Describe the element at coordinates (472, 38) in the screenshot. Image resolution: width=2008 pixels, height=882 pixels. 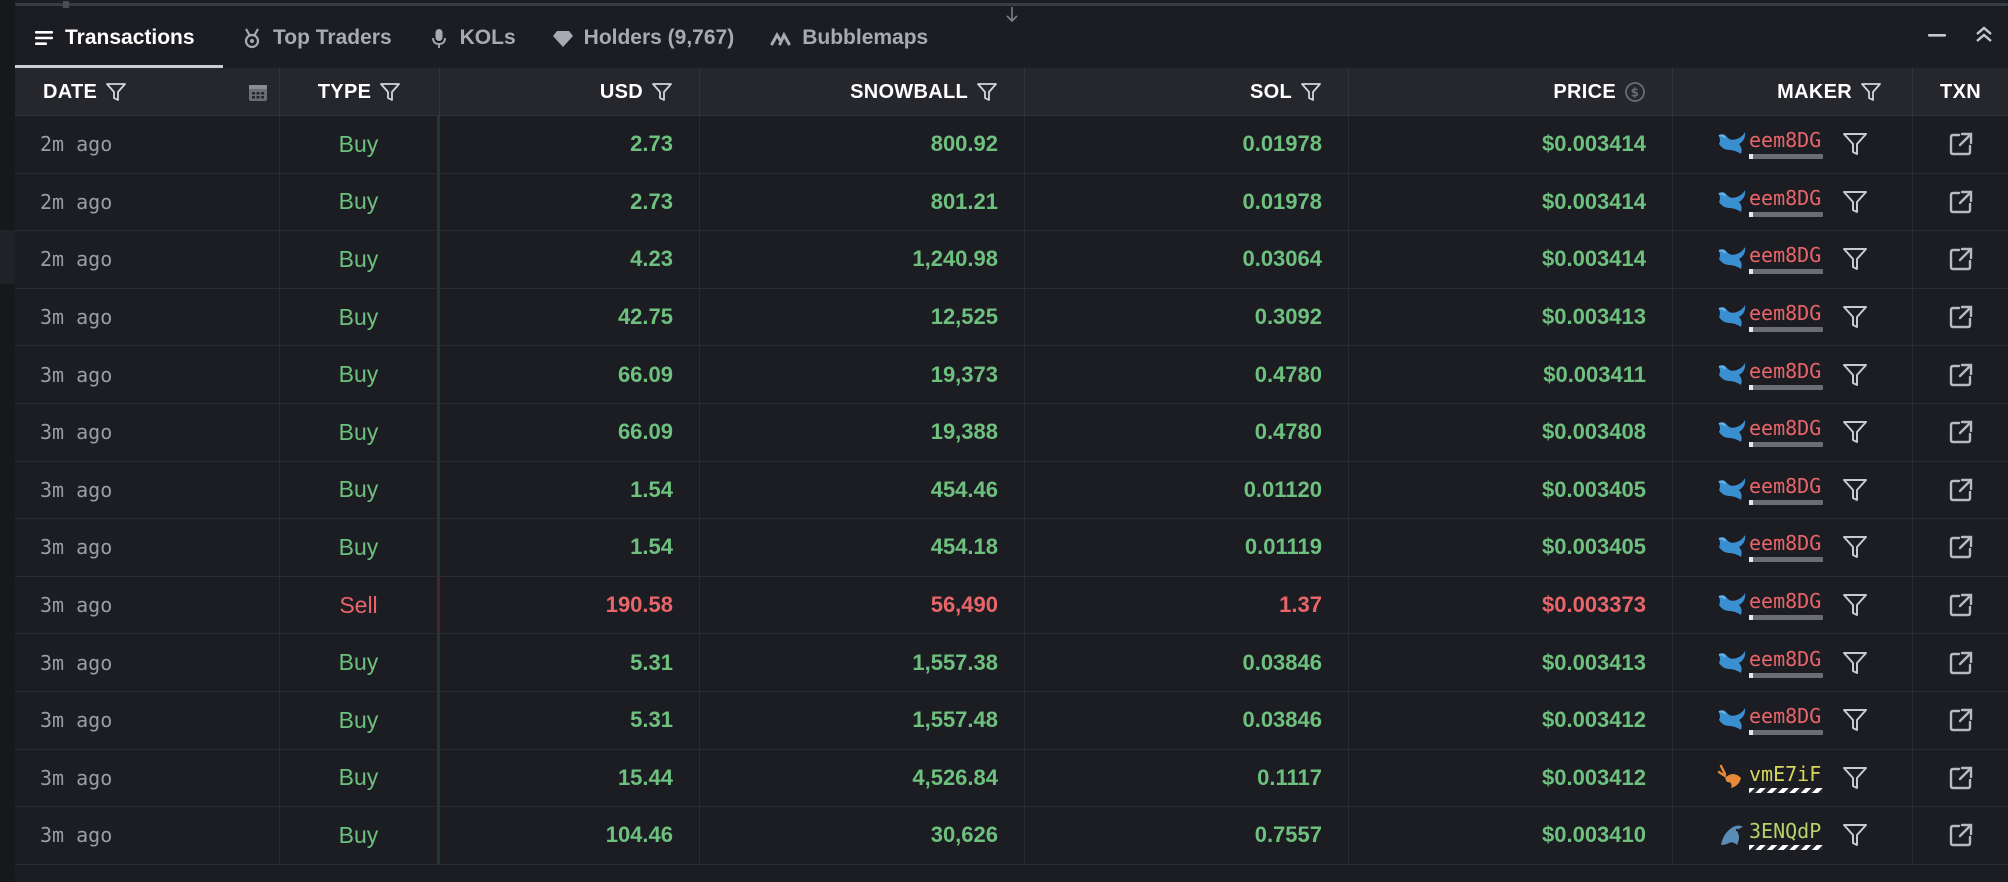
I see `tab-kols: KOLs` at that location.